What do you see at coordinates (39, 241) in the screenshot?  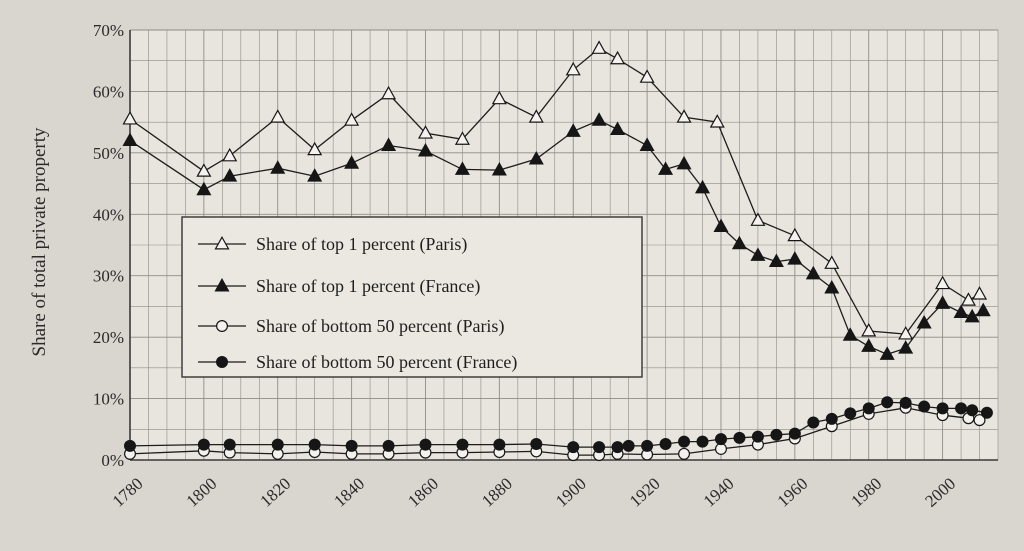 I see `y-axis-label: Share of total private property` at bounding box center [39, 241].